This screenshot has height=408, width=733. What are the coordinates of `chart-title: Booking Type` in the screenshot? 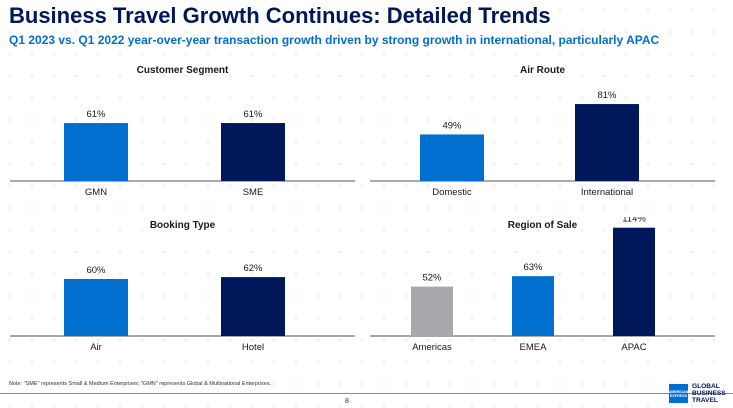 It's located at (182, 225).